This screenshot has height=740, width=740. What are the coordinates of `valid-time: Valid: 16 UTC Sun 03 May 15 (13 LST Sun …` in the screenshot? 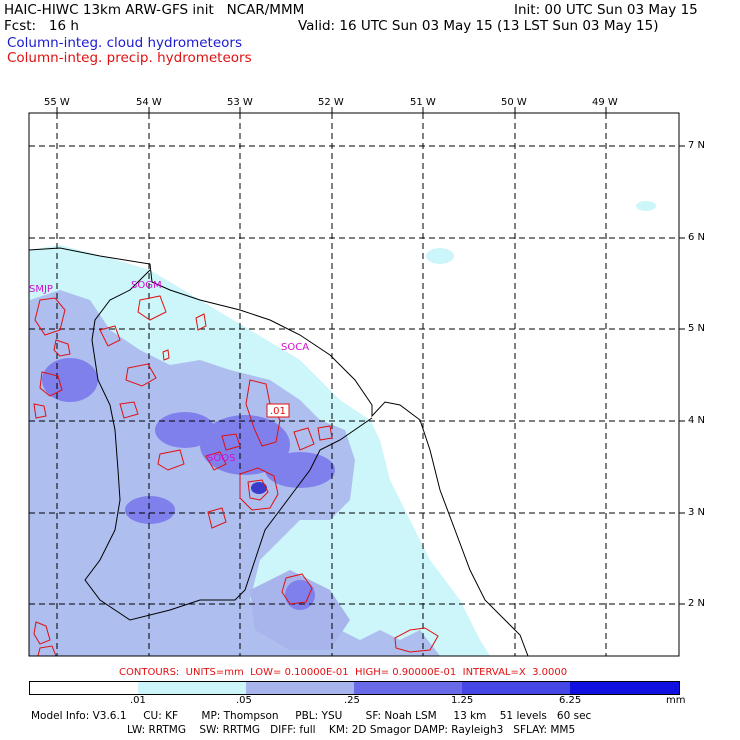 It's located at (478, 26).